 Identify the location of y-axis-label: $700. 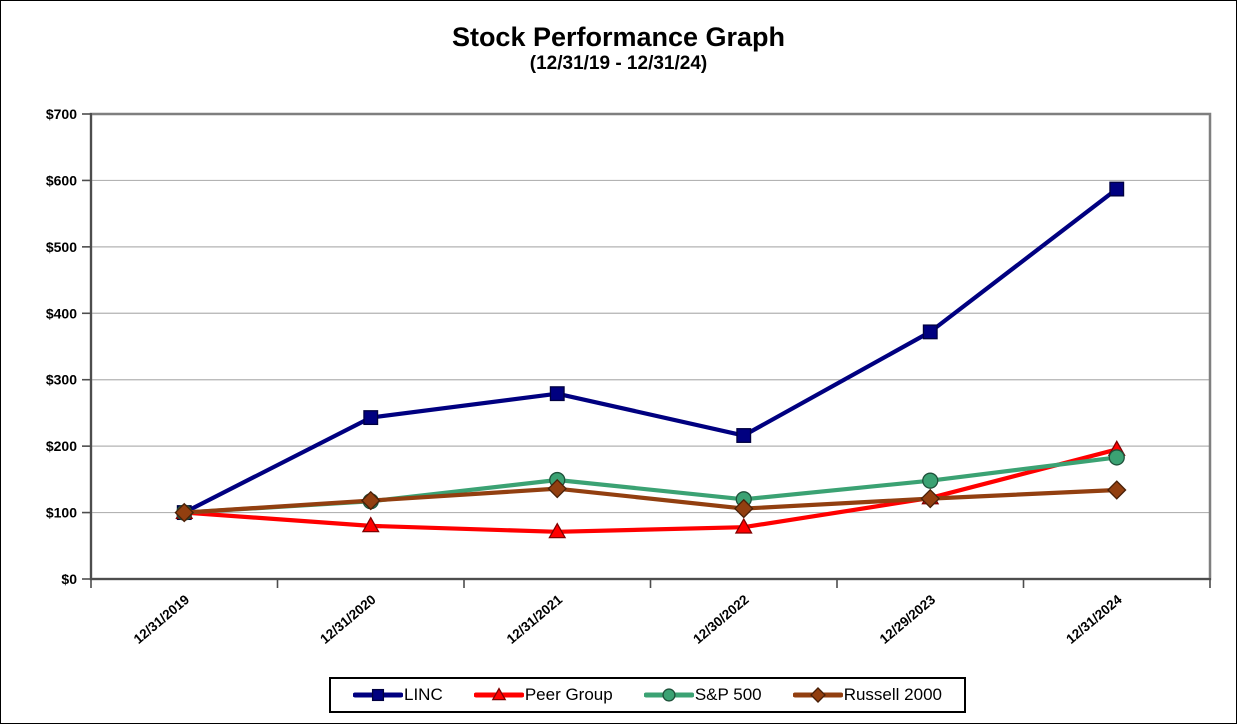
(61, 114).